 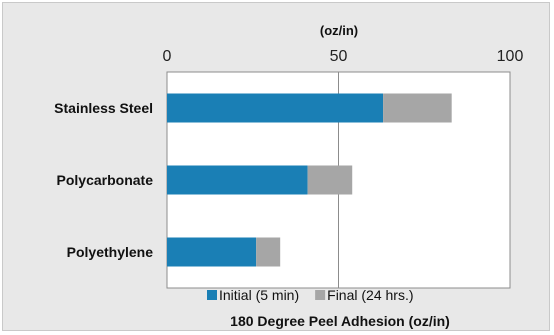 I want to click on legend: Initial (5 min) Final (24 hrs.), so click(x=310, y=295).